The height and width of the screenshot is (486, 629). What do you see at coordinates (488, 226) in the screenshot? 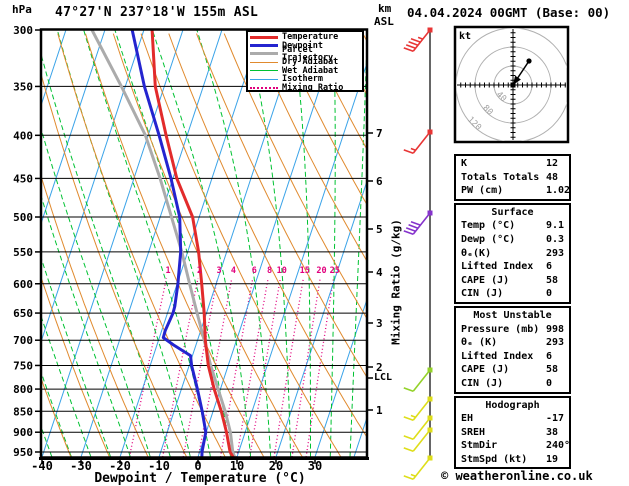
I see `table-row-label: Temp (°C)` at bounding box center [488, 226].